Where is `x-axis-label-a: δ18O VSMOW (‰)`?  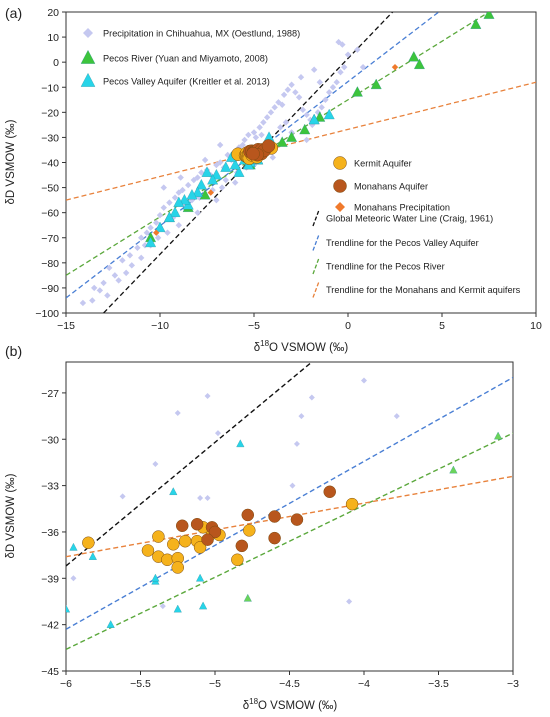 x-axis-label-a: δ18O VSMOW (‰) is located at coordinates (301, 346).